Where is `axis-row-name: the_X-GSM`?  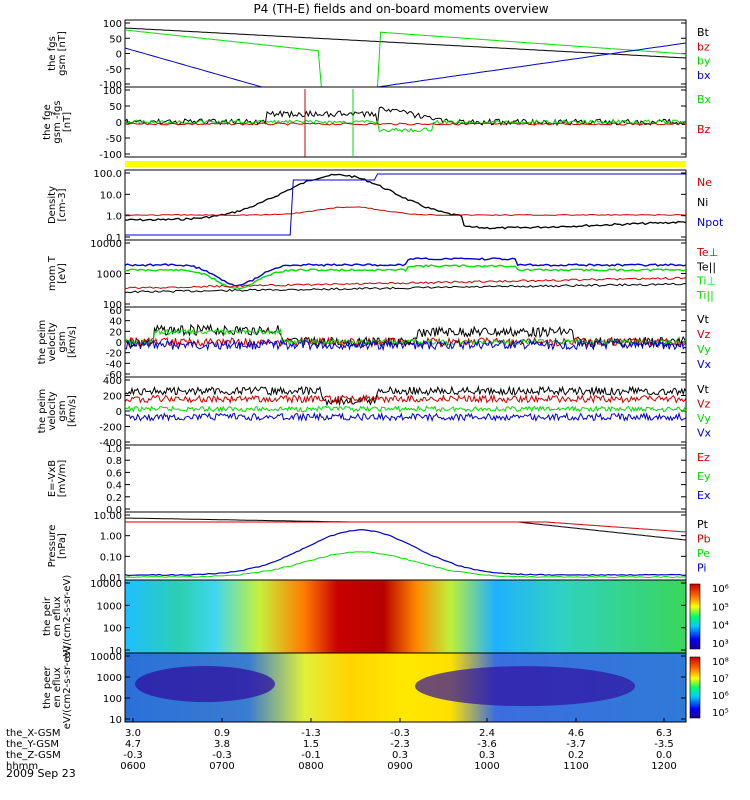 axis-row-name: the_X-GSM is located at coordinates (33, 733).